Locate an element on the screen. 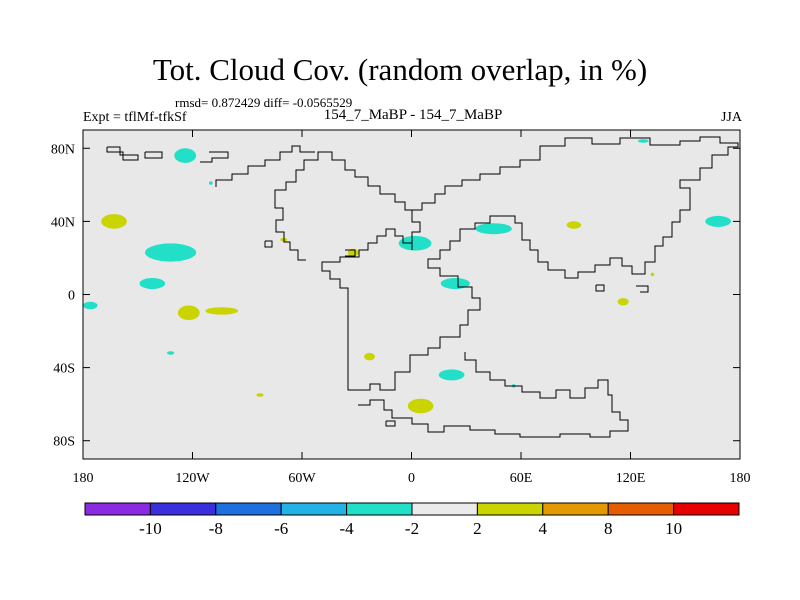  coastline-europe-north is located at coordinates (343, 206).